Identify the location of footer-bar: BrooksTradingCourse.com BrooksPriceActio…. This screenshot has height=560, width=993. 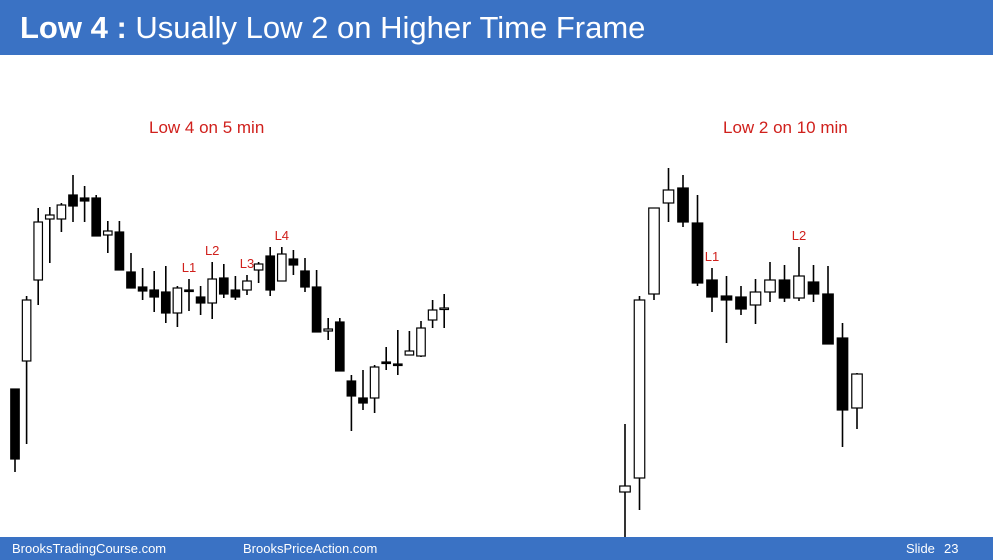
(496, 548).